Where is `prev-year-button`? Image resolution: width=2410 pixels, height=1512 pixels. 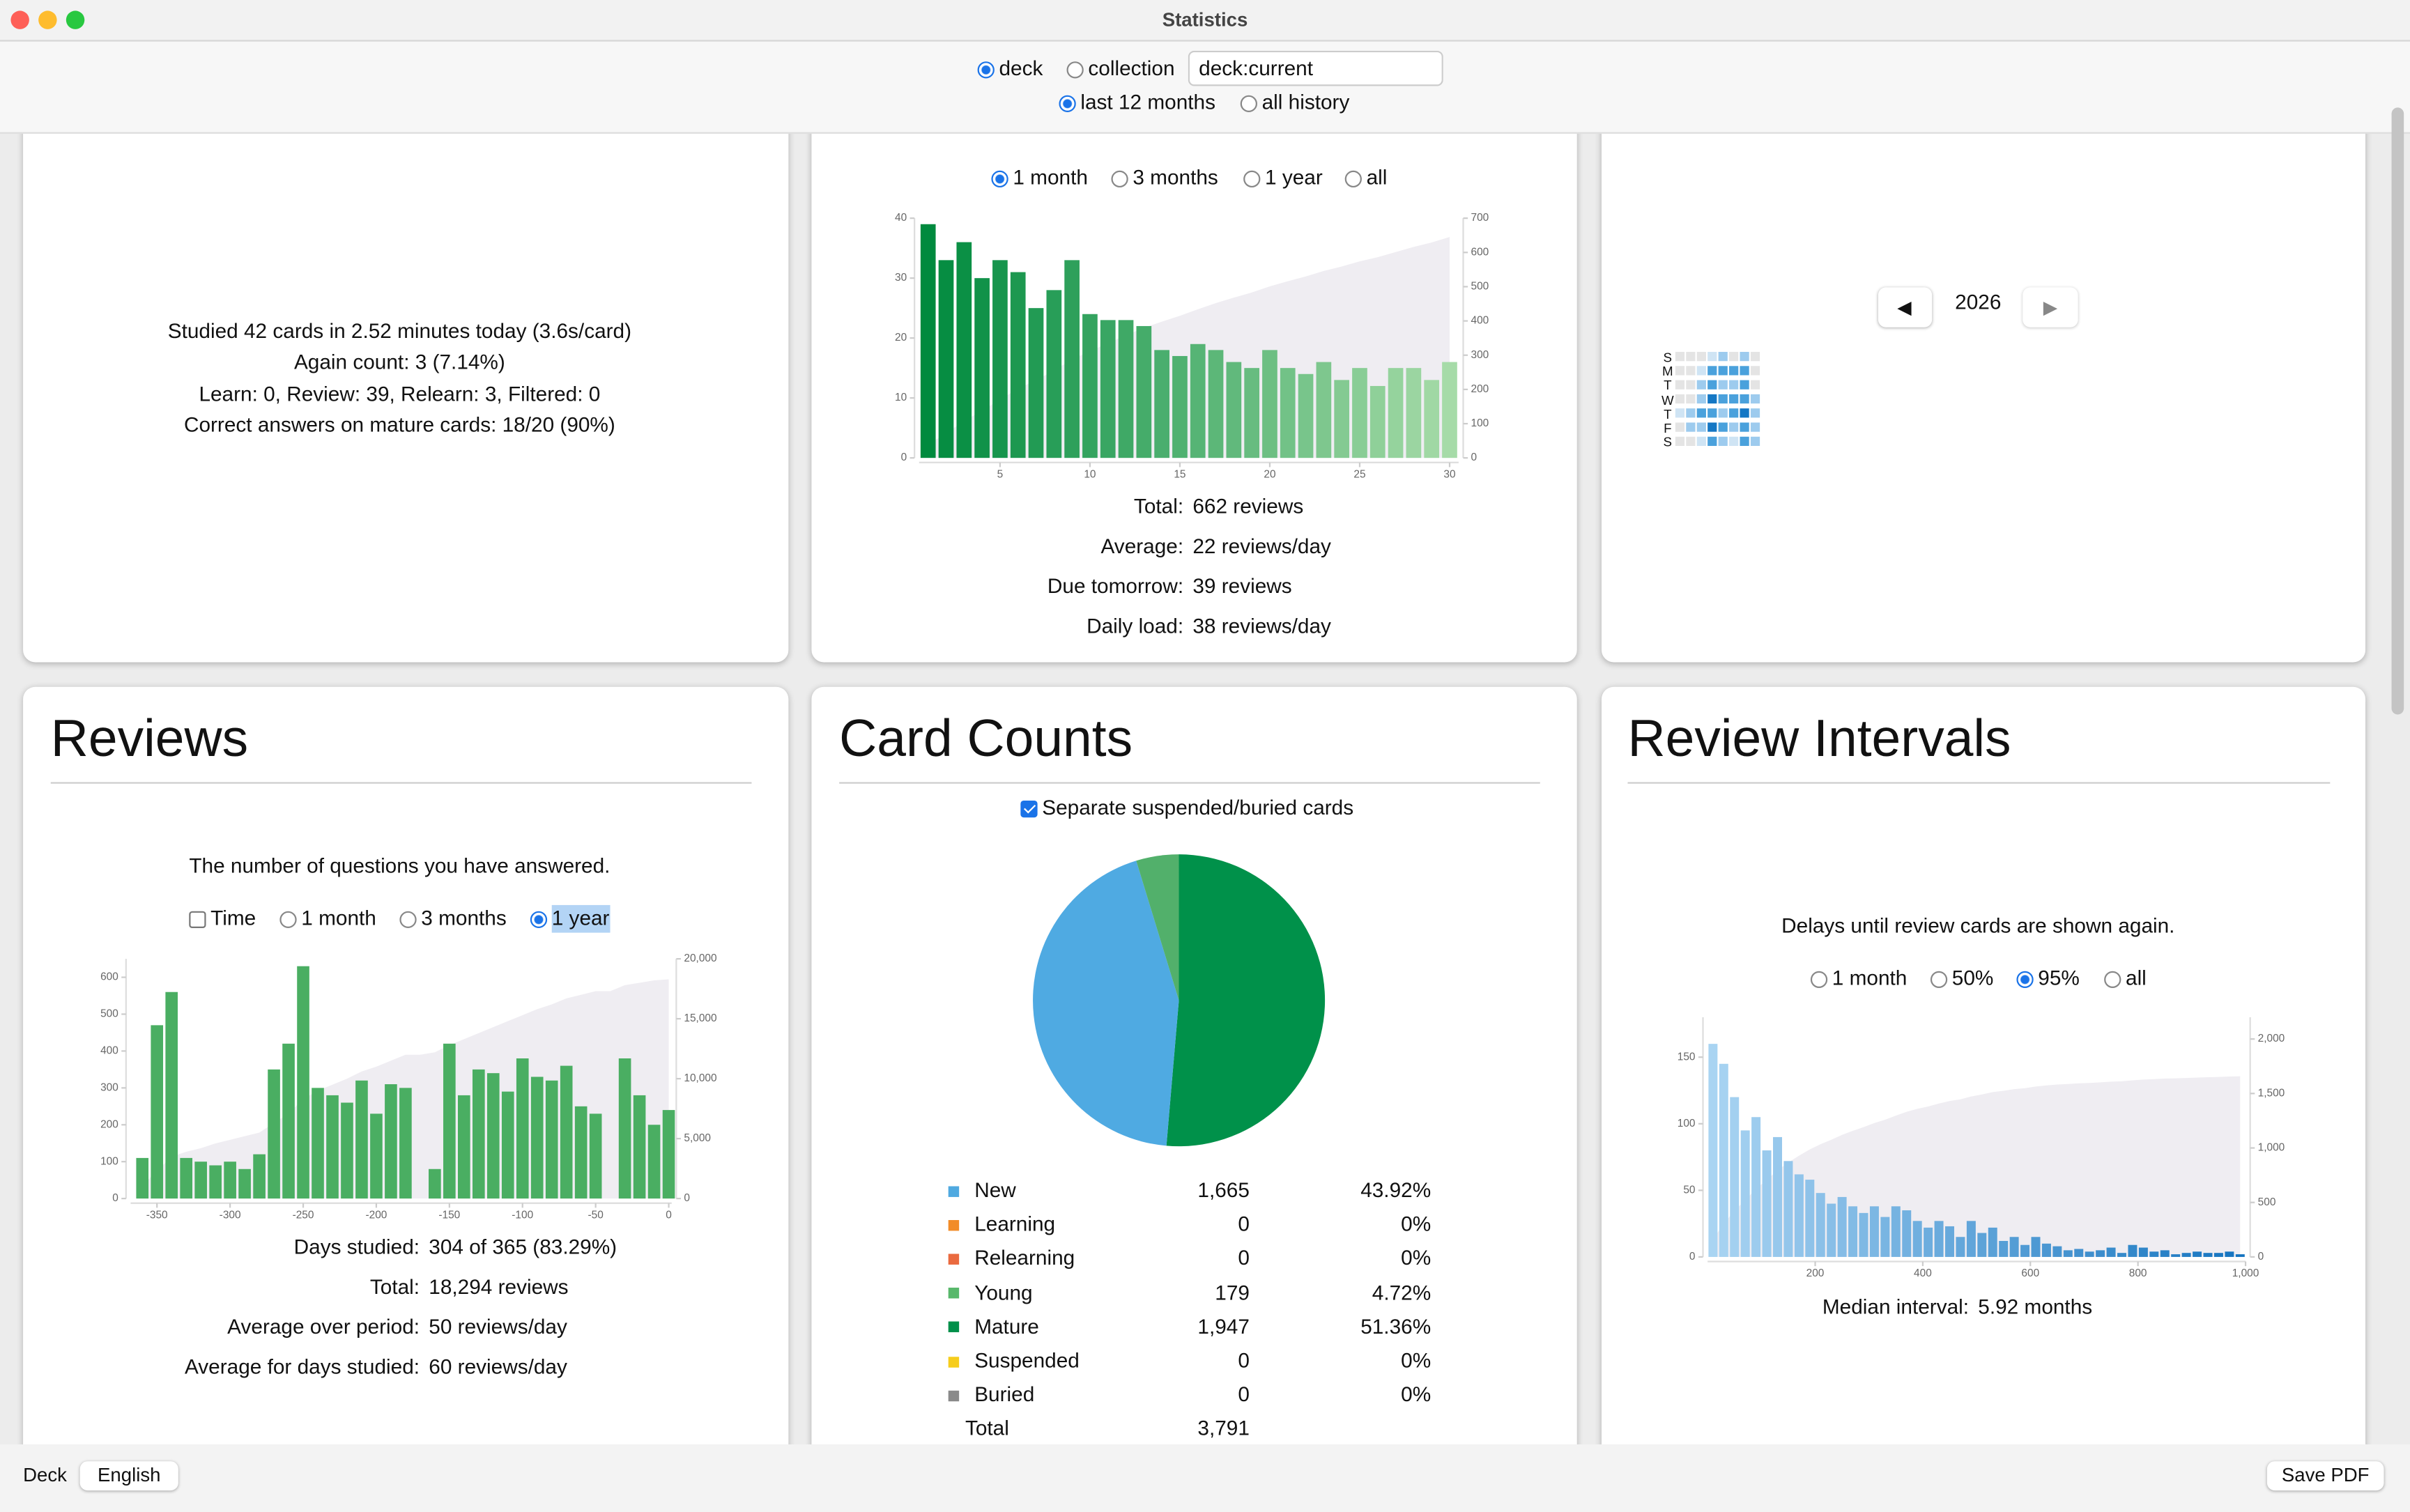 prev-year-button is located at coordinates (1906, 307).